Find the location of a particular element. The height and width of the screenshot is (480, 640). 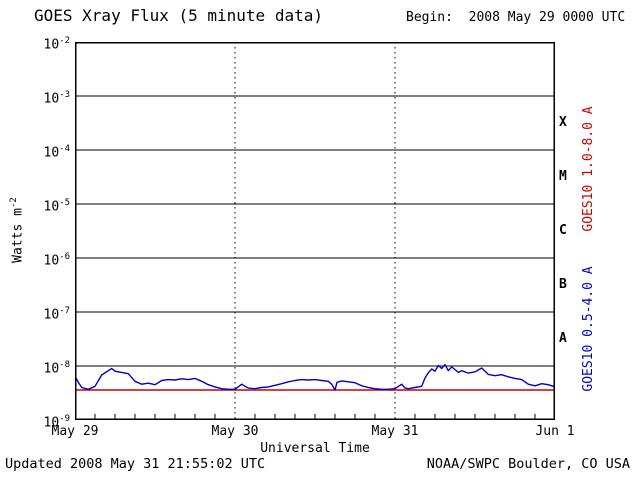

y-tick-label: 10-5 is located at coordinates (46, 205).